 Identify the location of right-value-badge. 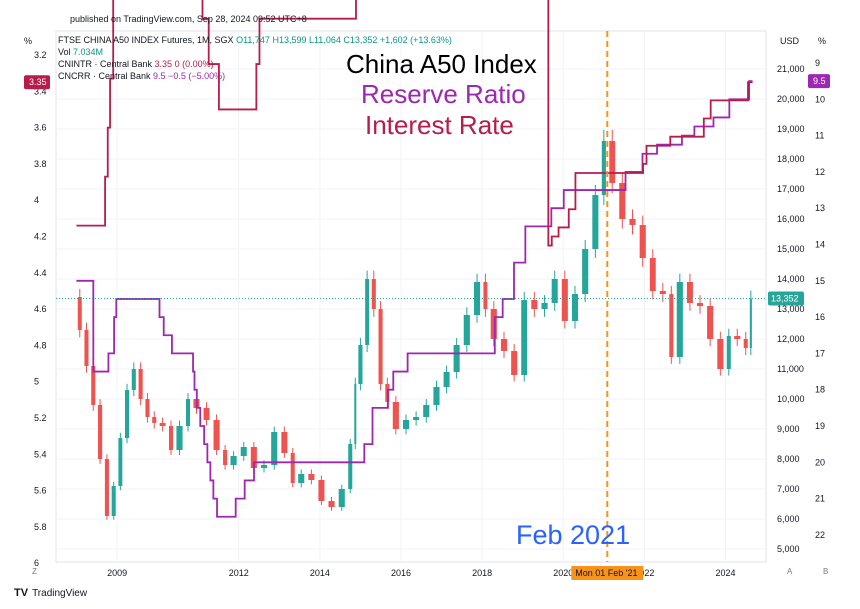
(819, 81).